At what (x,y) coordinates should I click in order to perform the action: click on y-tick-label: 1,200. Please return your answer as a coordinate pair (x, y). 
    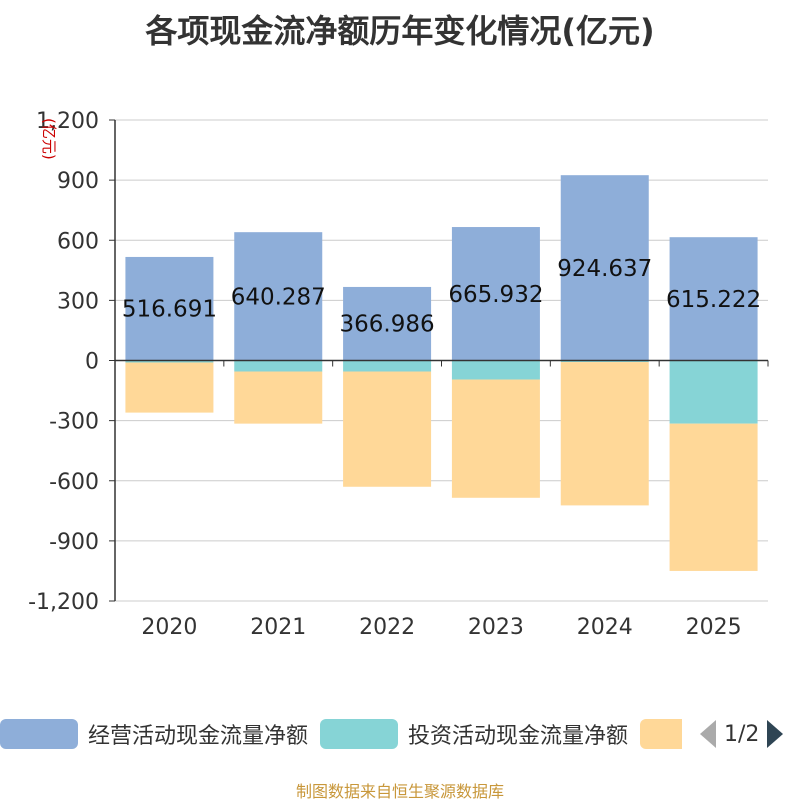
    Looking at the image, I should click on (67, 121).